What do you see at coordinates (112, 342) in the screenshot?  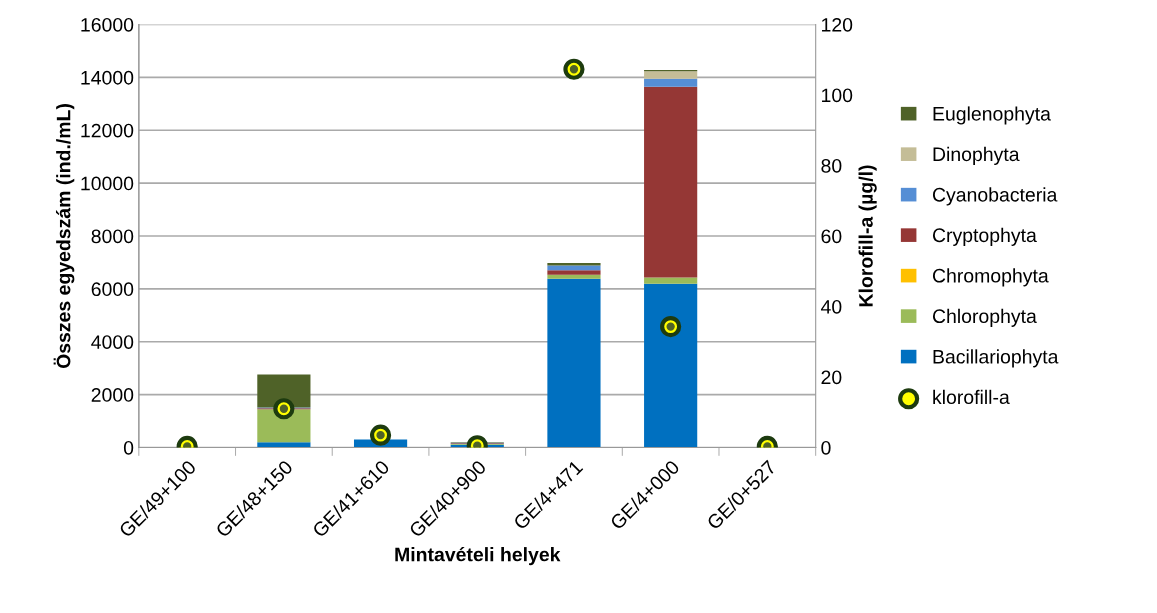 I see `y-tick-label: 4000` at bounding box center [112, 342].